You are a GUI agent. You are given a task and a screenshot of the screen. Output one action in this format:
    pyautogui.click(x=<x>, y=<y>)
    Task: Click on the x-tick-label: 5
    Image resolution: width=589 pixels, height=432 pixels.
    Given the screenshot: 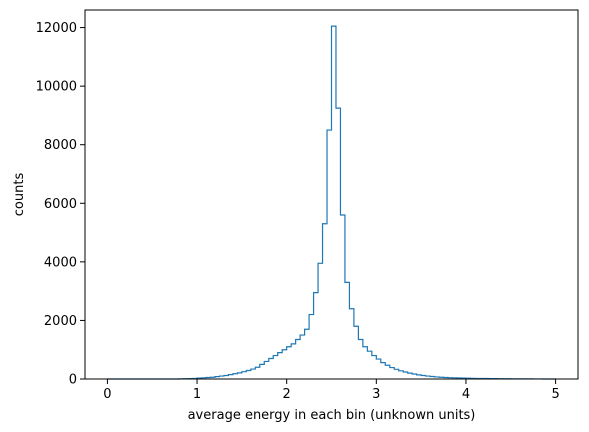 What is the action you would take?
    pyautogui.click(x=555, y=394)
    